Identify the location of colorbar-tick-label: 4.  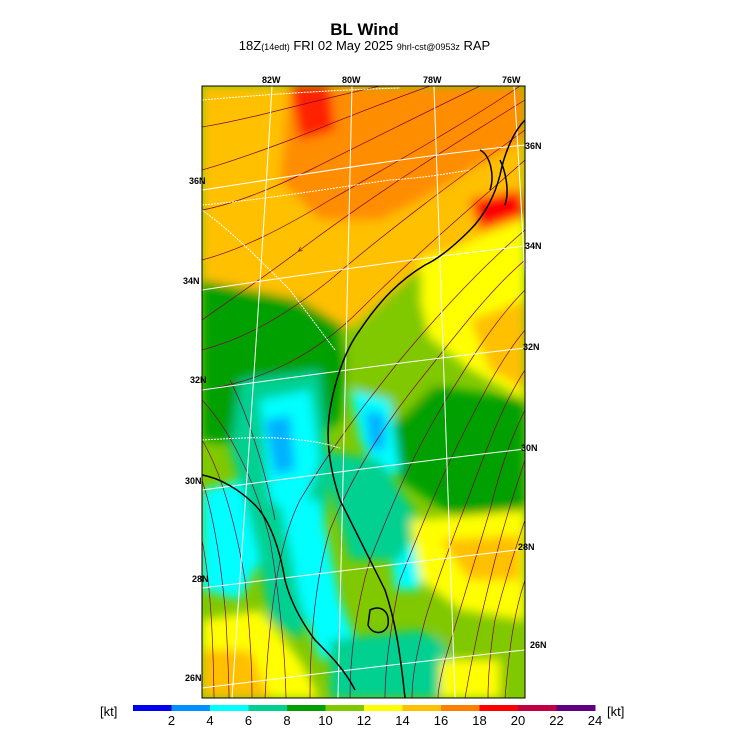
(210, 720).